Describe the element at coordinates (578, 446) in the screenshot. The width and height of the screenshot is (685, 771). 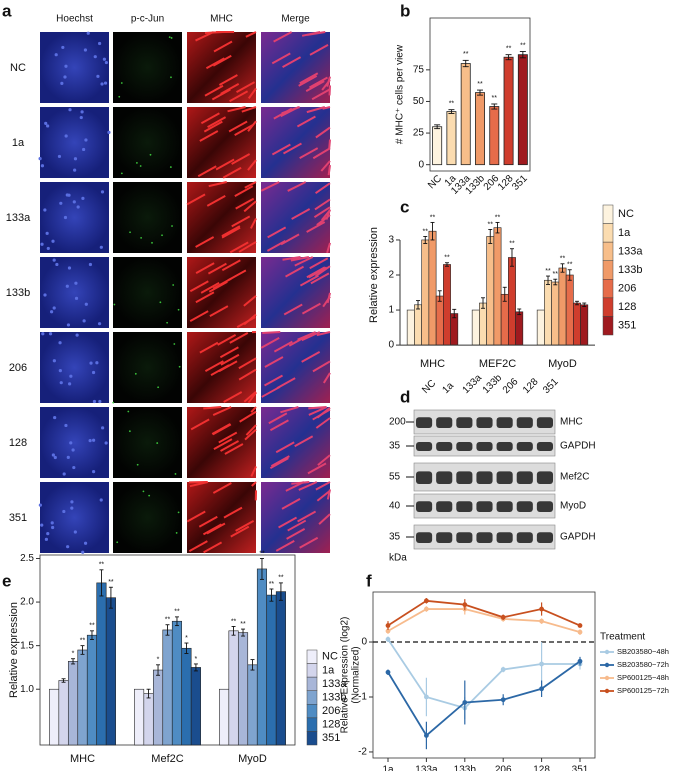
I see `band-label: GAPDH` at that location.